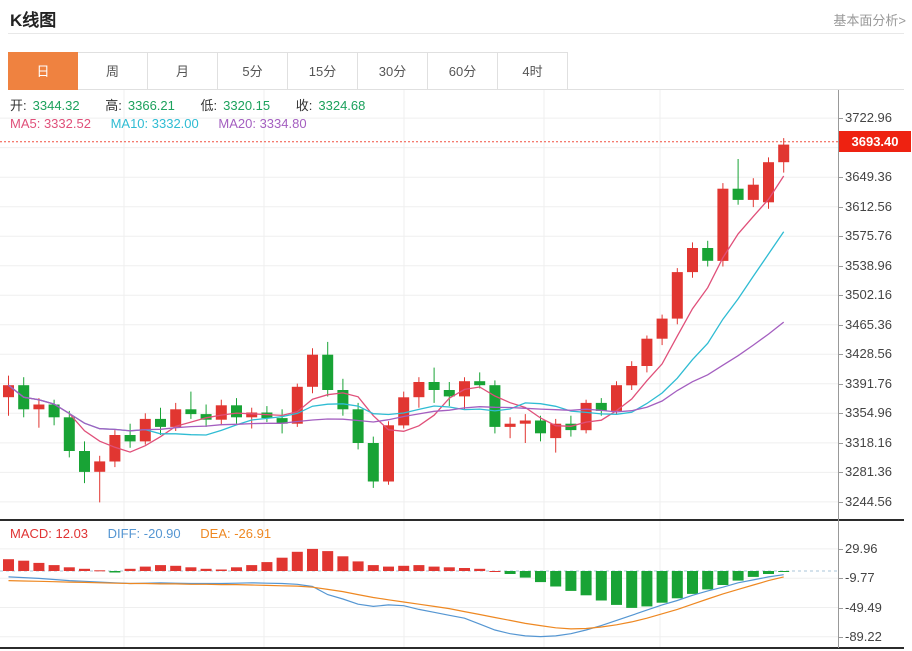  Describe the element at coordinates (144, 533) in the screenshot. I see `diff-value-legend: DIFF: -20.90` at that location.